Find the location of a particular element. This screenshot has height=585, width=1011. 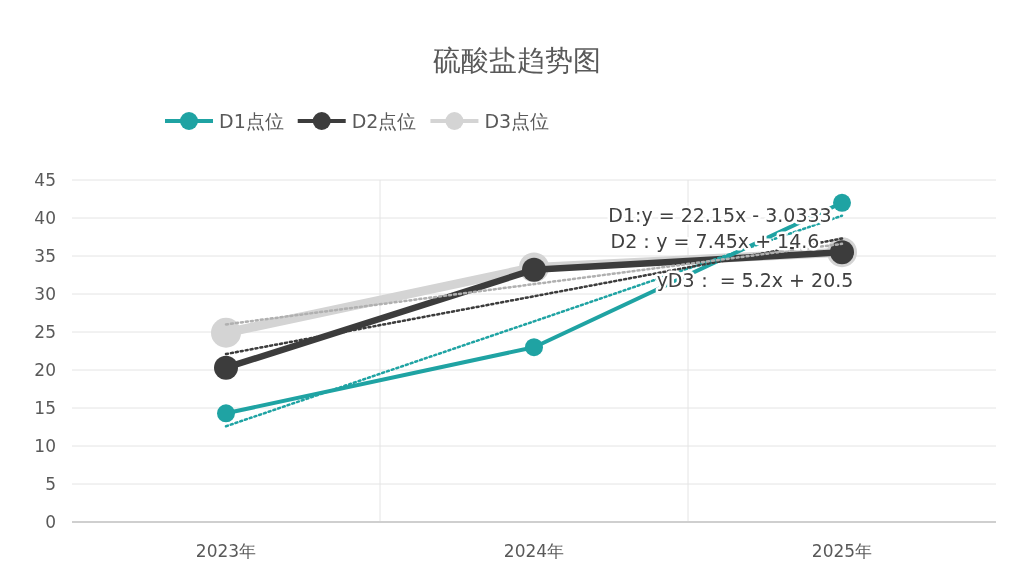

y-tick-label: 30 is located at coordinates (45, 294).